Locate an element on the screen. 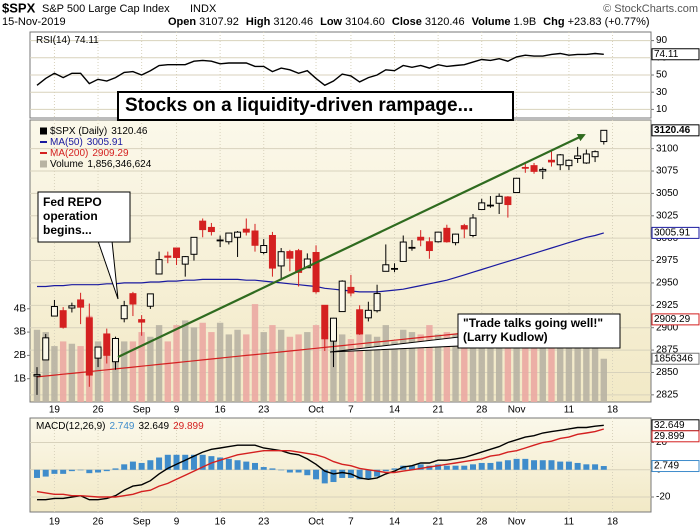 The width and height of the screenshot is (700, 530). kudlow-note: "Trade talks going well!" is located at coordinates (533, 323).